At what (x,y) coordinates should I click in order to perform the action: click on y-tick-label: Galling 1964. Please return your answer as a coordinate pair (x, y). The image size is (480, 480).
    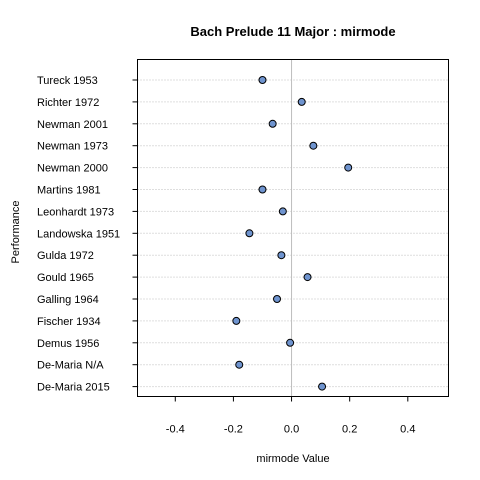
    Looking at the image, I should click on (68, 300).